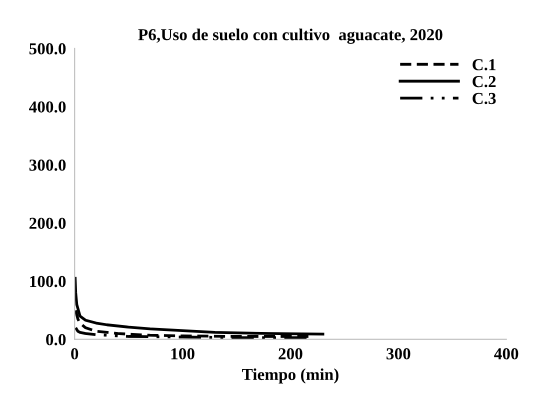 The height and width of the screenshot is (404, 533). I want to click on x-tick-label: 100, so click(182, 354).